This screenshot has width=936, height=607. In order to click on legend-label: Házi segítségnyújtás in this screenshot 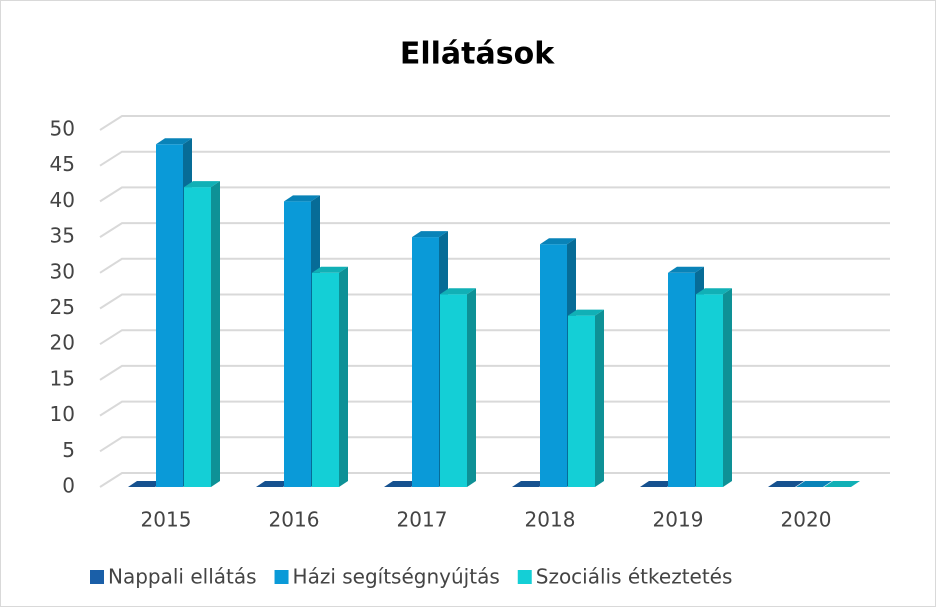, I will do `click(396, 577)`.